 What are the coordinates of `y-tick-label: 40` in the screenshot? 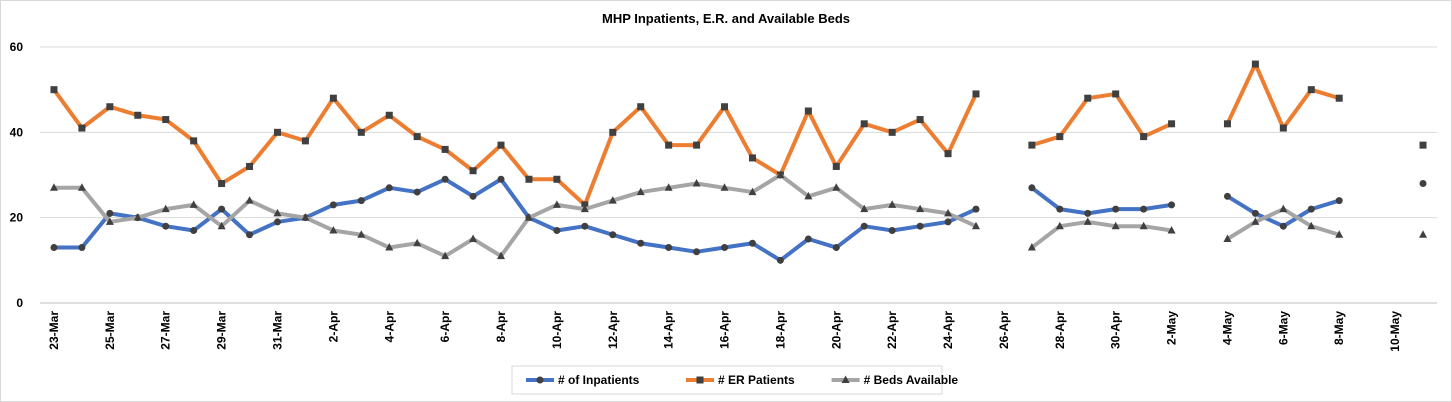 It's located at (17, 132).